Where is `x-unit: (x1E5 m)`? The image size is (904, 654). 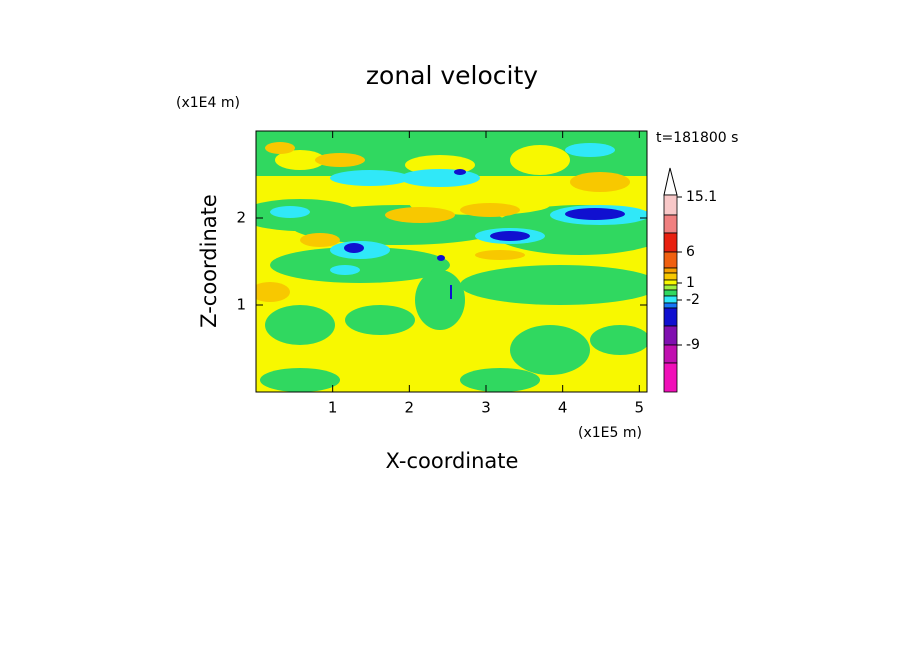
x-unit: (x1E5 m) is located at coordinates (610, 433).